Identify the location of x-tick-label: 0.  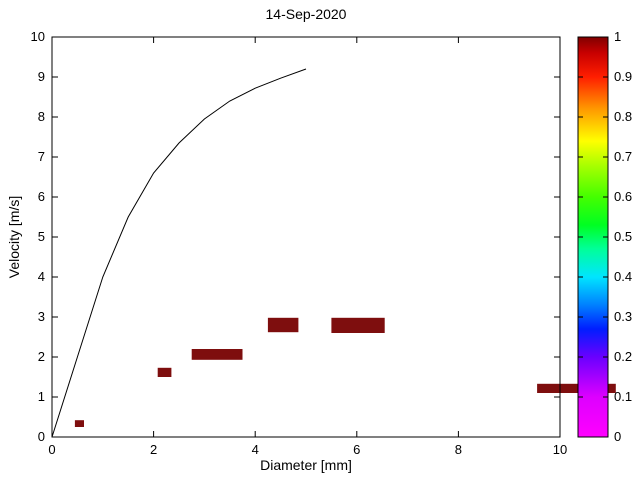
(51, 449).